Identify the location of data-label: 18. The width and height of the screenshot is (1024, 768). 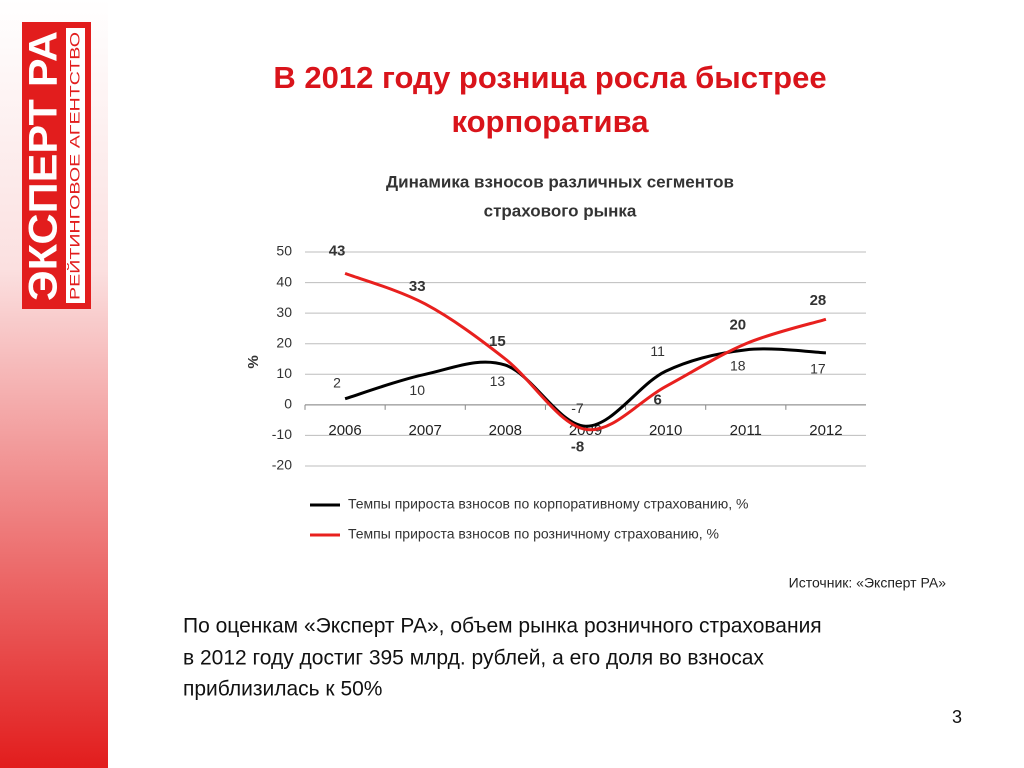
(738, 366).